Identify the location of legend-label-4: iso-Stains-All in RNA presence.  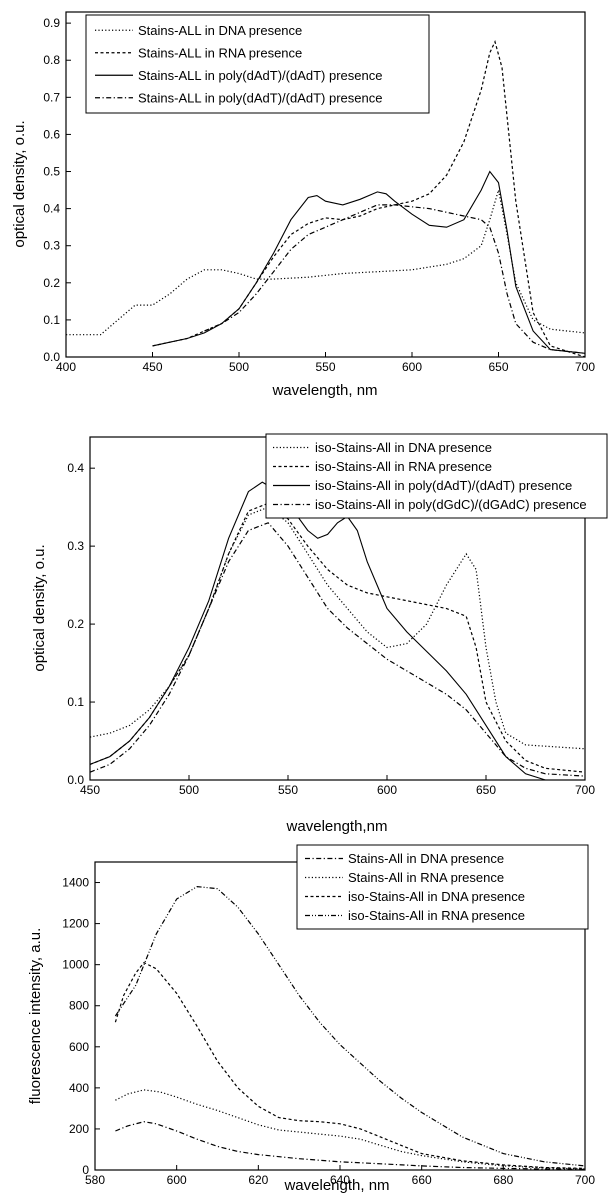
(436, 915).